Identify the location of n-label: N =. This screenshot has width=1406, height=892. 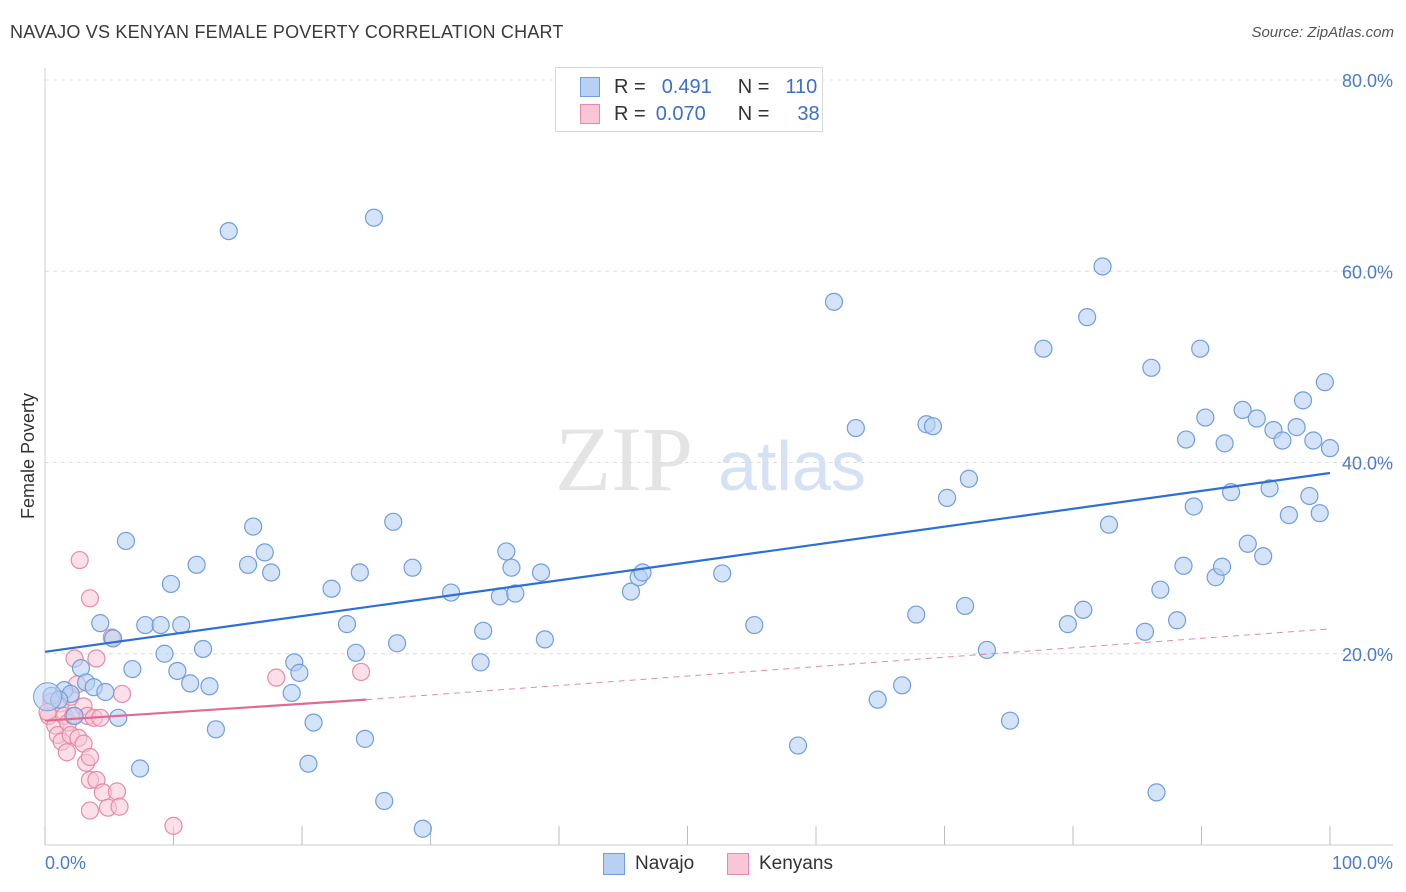
(753, 113).